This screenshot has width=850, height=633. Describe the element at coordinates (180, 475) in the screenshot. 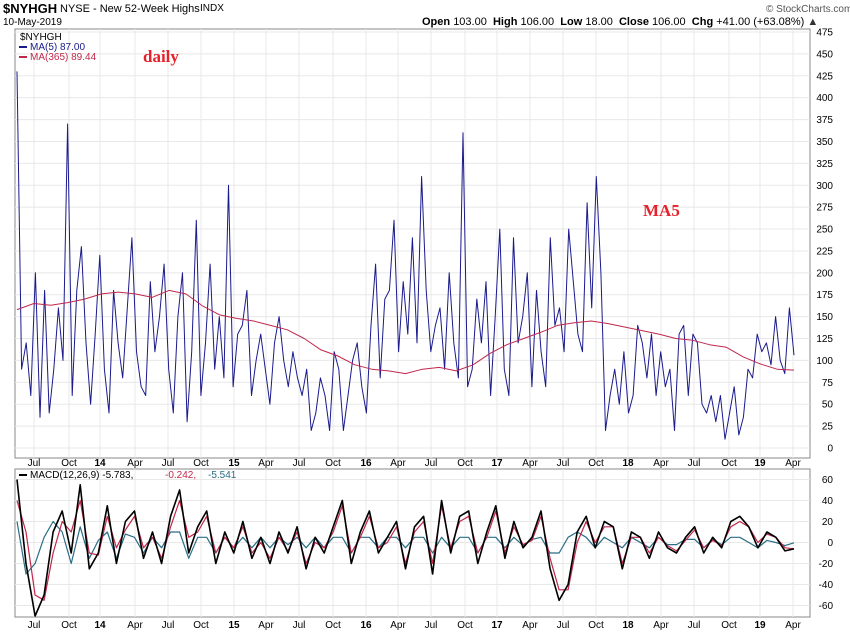

I see `legend-signal-label: -0.242,` at that location.